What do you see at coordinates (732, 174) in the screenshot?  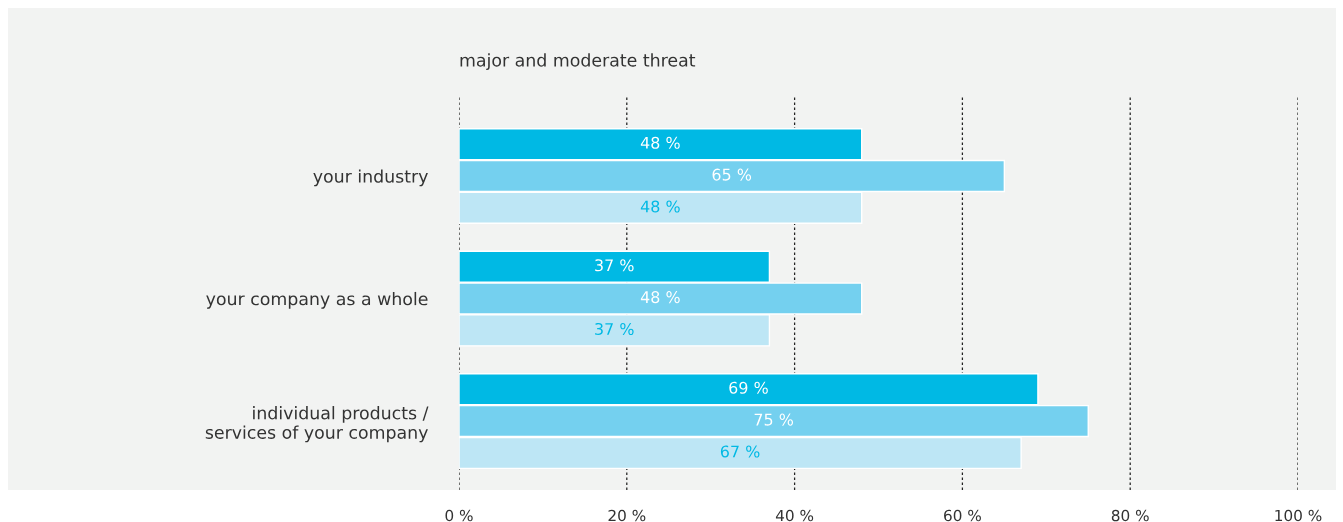 I see `text: 65 %` at bounding box center [732, 174].